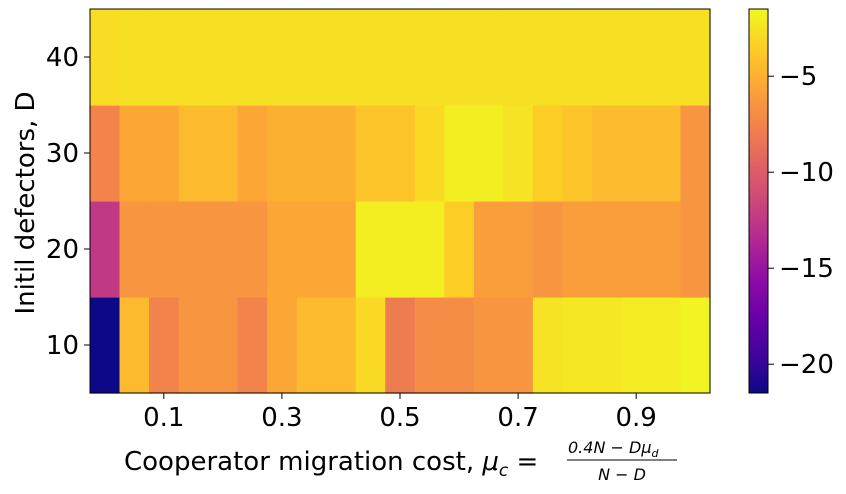 This screenshot has width=846, height=494. Describe the element at coordinates (636, 418) in the screenshot. I see `x-tick-label: 0.9` at that location.